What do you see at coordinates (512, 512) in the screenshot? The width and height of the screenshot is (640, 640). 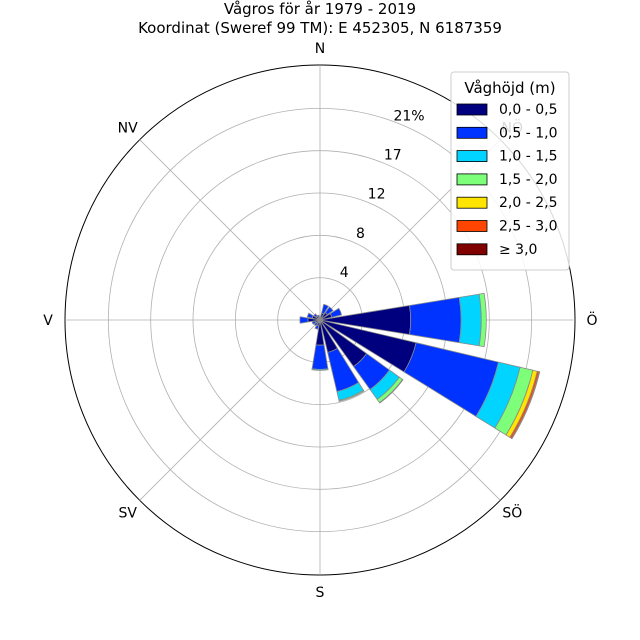 I see `direction-label-SÖ: SÖ` at bounding box center [512, 512].